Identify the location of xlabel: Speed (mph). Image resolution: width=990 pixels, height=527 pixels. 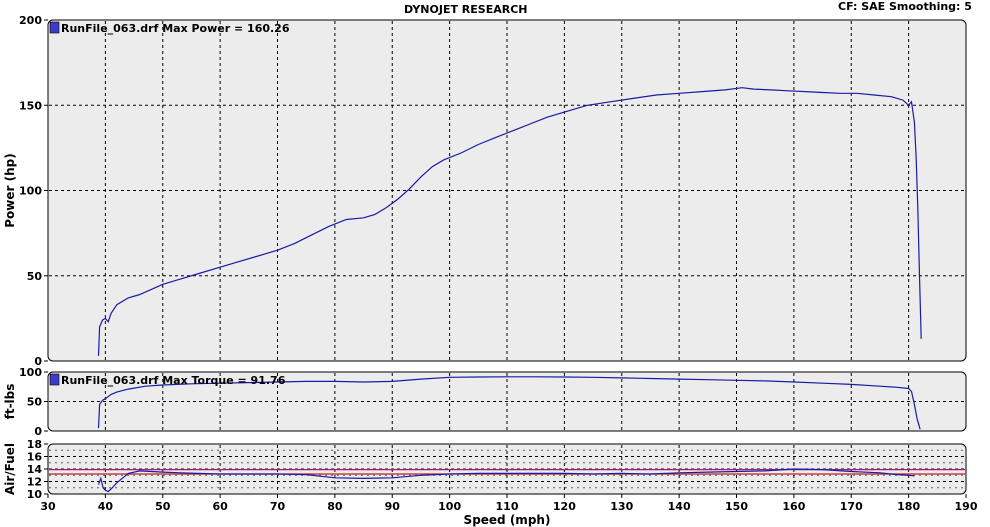
(507, 520).